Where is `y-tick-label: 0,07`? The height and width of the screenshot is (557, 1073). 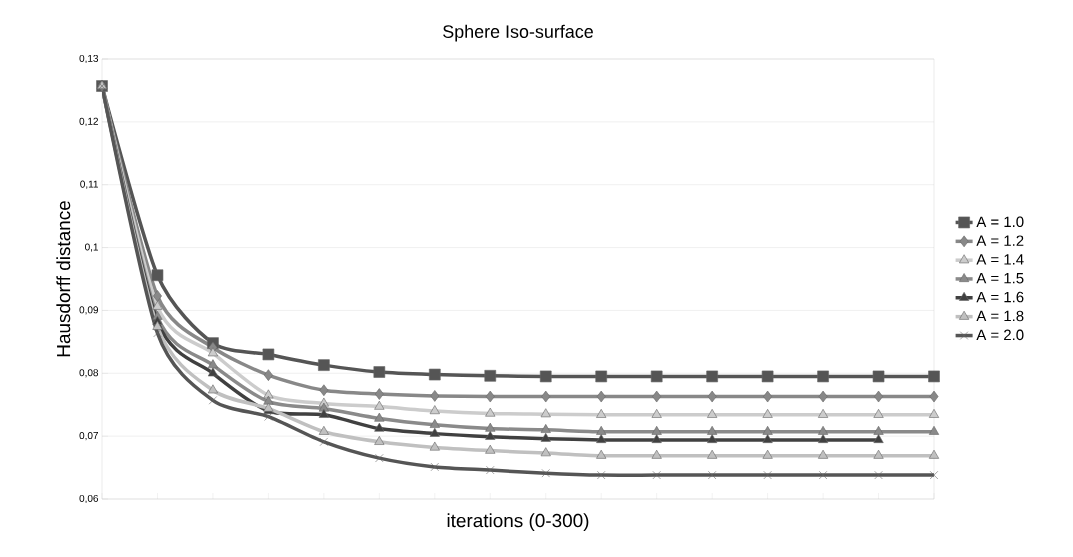 y-tick-label: 0,07 is located at coordinates (88, 436).